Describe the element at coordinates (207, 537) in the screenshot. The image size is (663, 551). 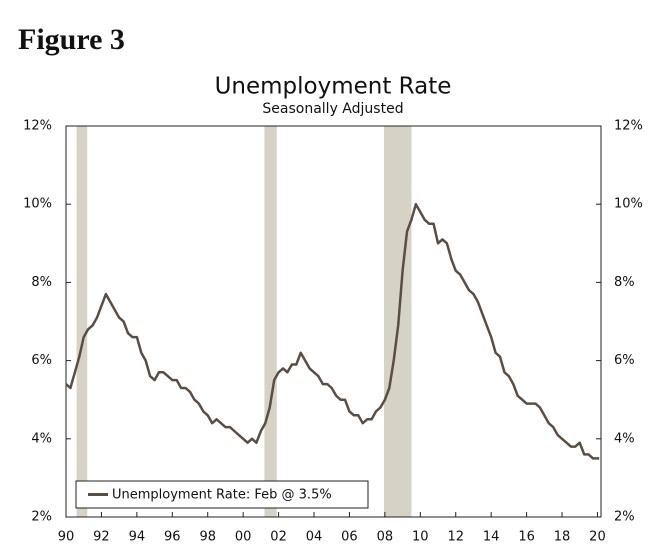
I see `x-tick-label: 98` at that location.